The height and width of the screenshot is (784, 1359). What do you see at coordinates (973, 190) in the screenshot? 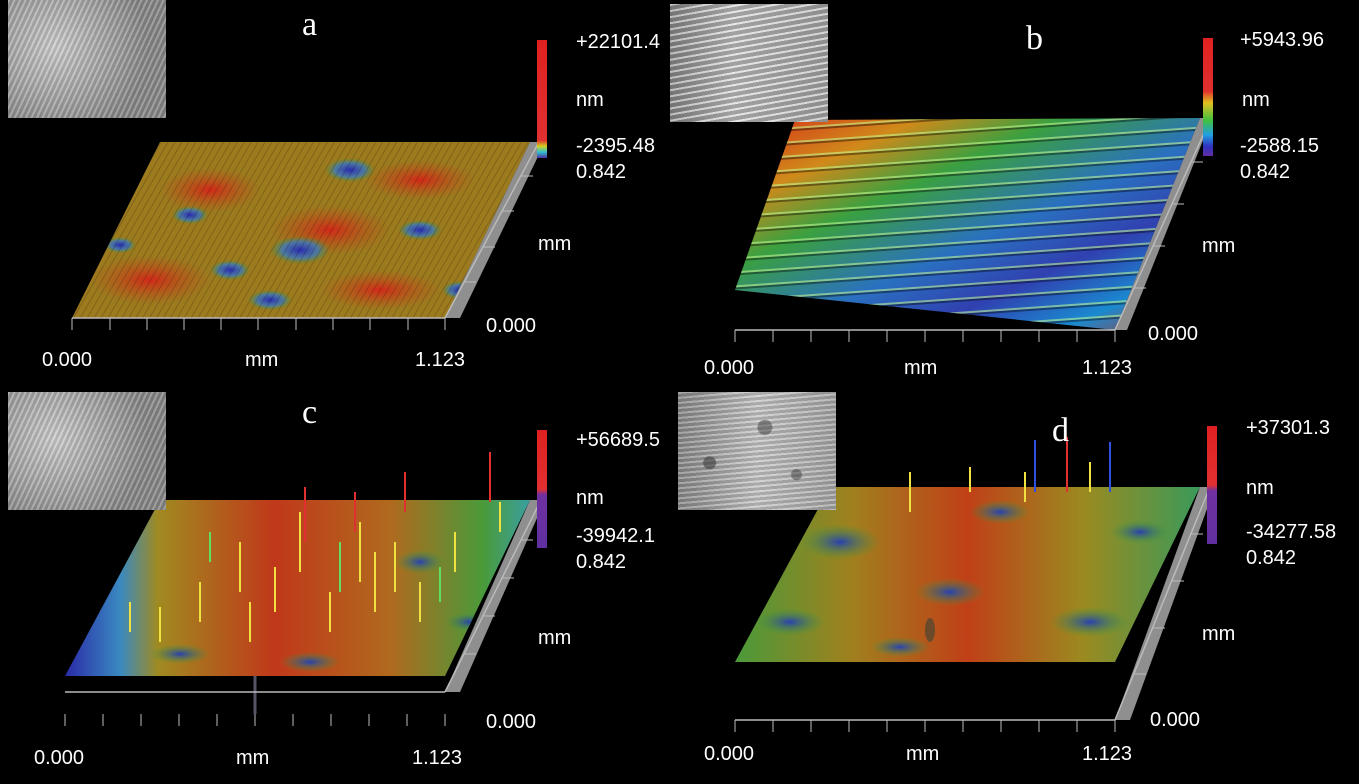
I see `surface-plot-b` at bounding box center [973, 190].